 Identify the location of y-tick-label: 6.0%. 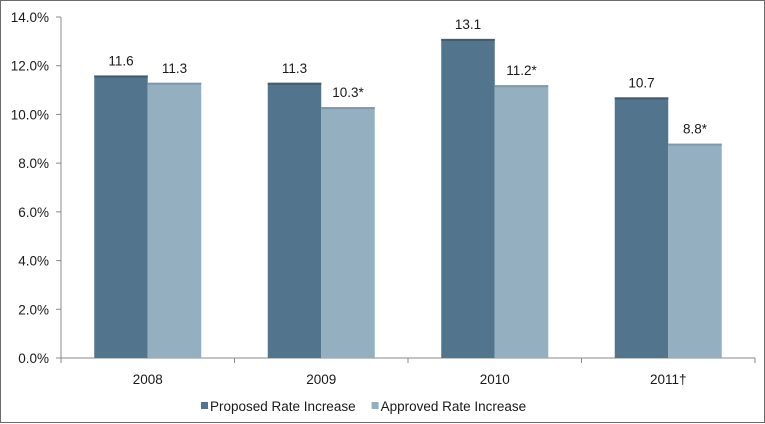
(33, 212).